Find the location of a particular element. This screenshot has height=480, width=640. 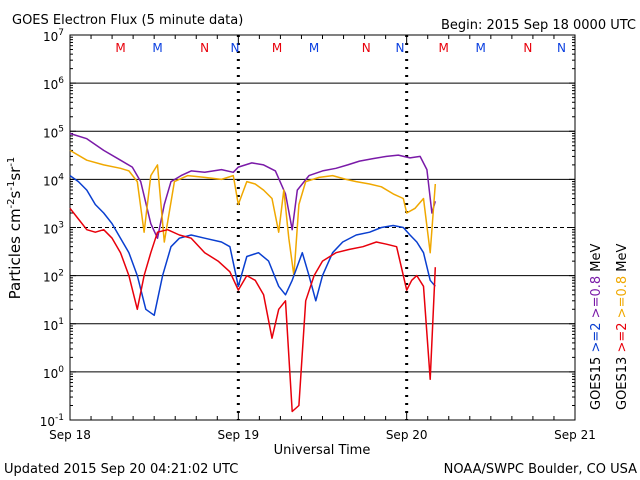

y-tick-label: 10⁵ is located at coordinates (53, 132).